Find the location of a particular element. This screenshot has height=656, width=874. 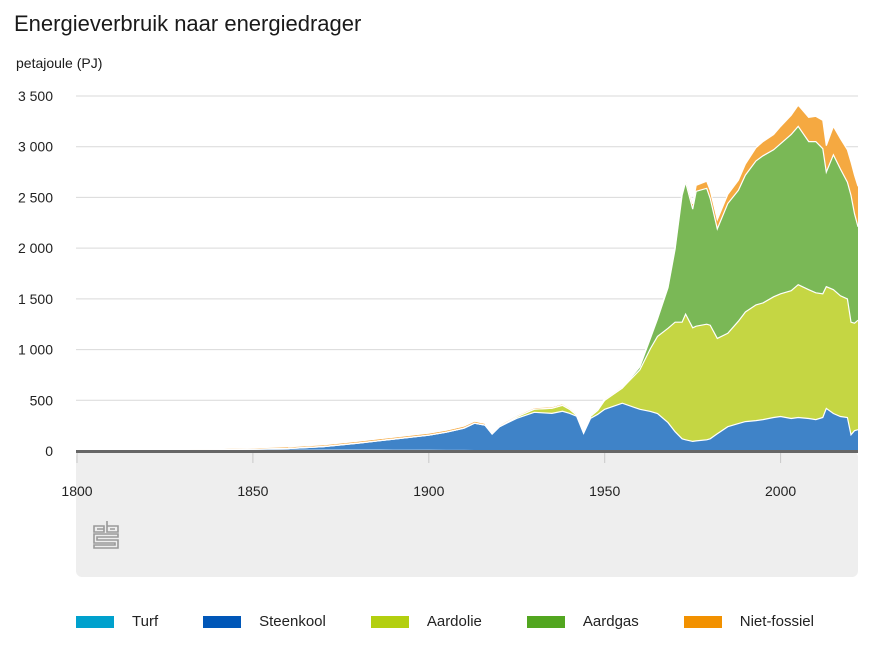

y-tick-label: 1 000 is located at coordinates (35, 350).